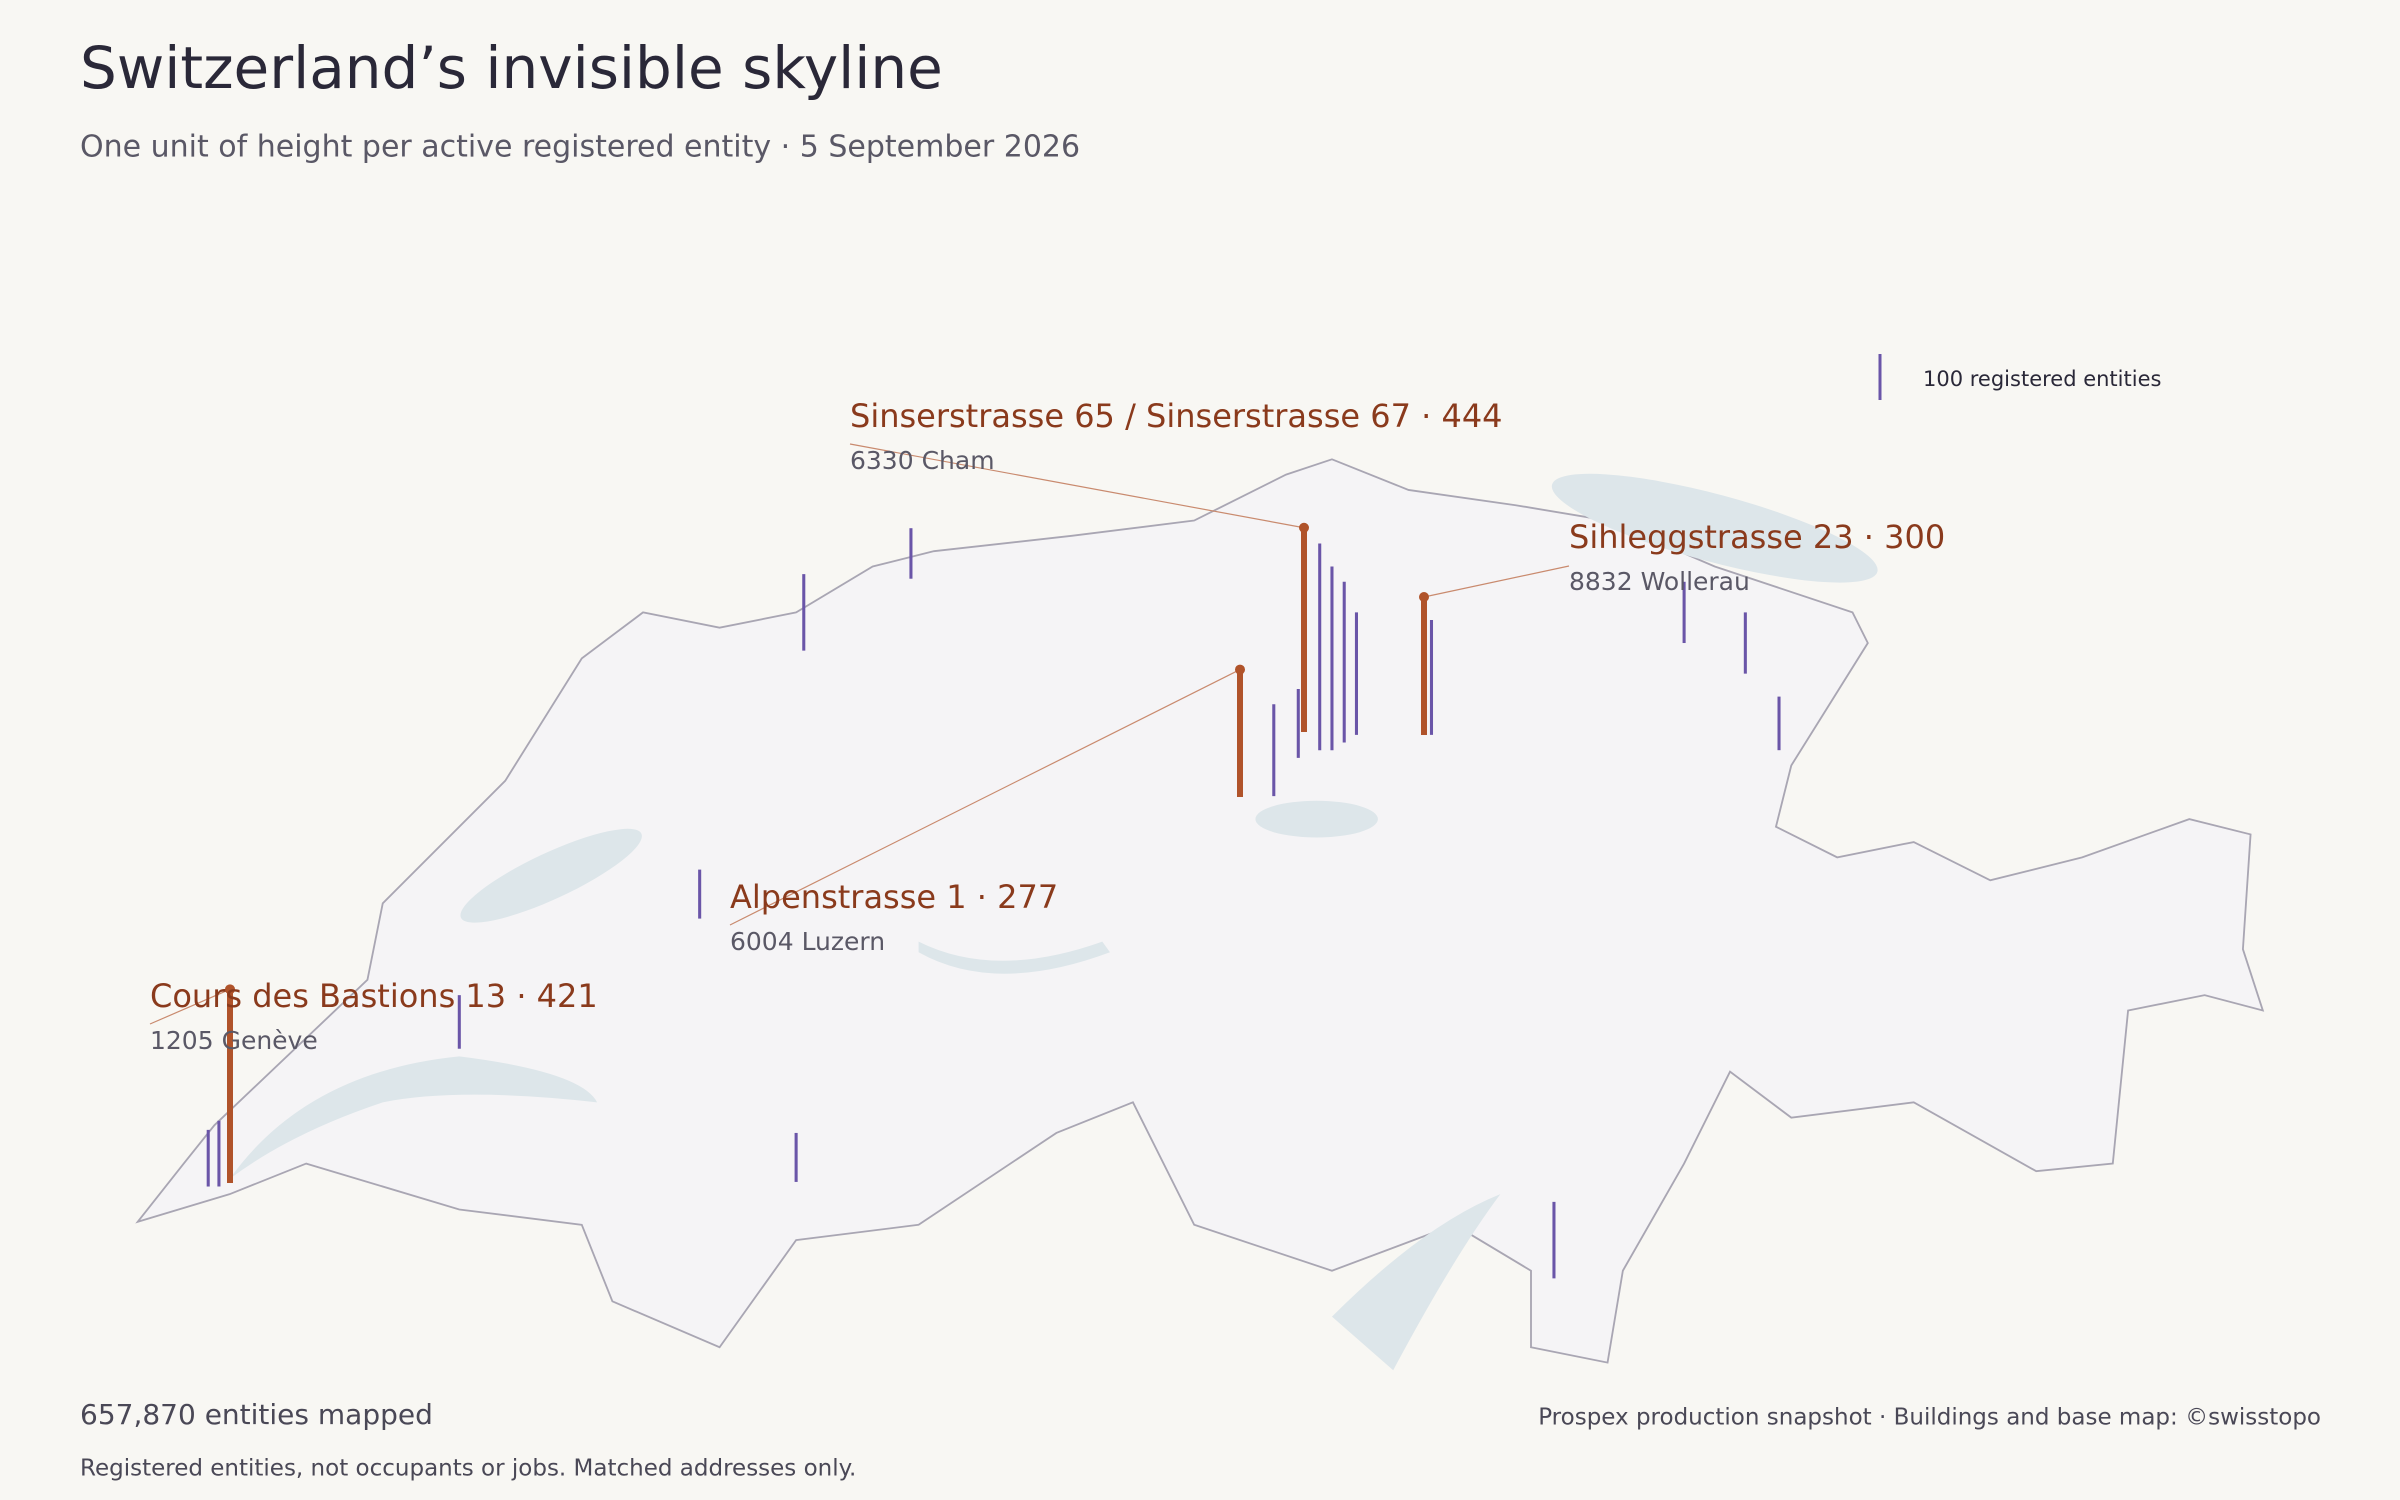 This screenshot has width=2400, height=1500. Describe the element at coordinates (2042, 379) in the screenshot. I see `legend-label: 100 registered entities` at that location.